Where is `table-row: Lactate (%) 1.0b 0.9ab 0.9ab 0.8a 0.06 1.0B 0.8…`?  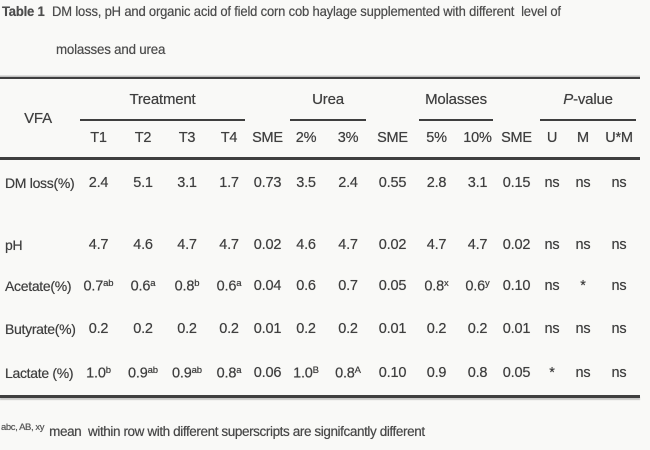 table-row: Lactate (%) 1.0b 0.9ab 0.9ab 0.8a 0.06 1.0B 0.8… is located at coordinates (320, 373).